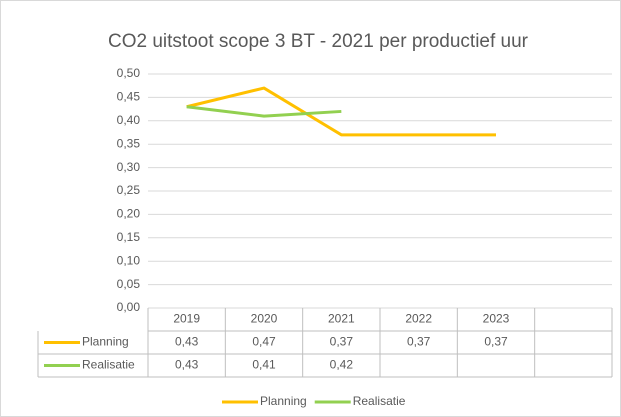 The width and height of the screenshot is (621, 417). Describe the element at coordinates (129, 284) in the screenshot. I see `y-tick-label: 0,05` at that location.